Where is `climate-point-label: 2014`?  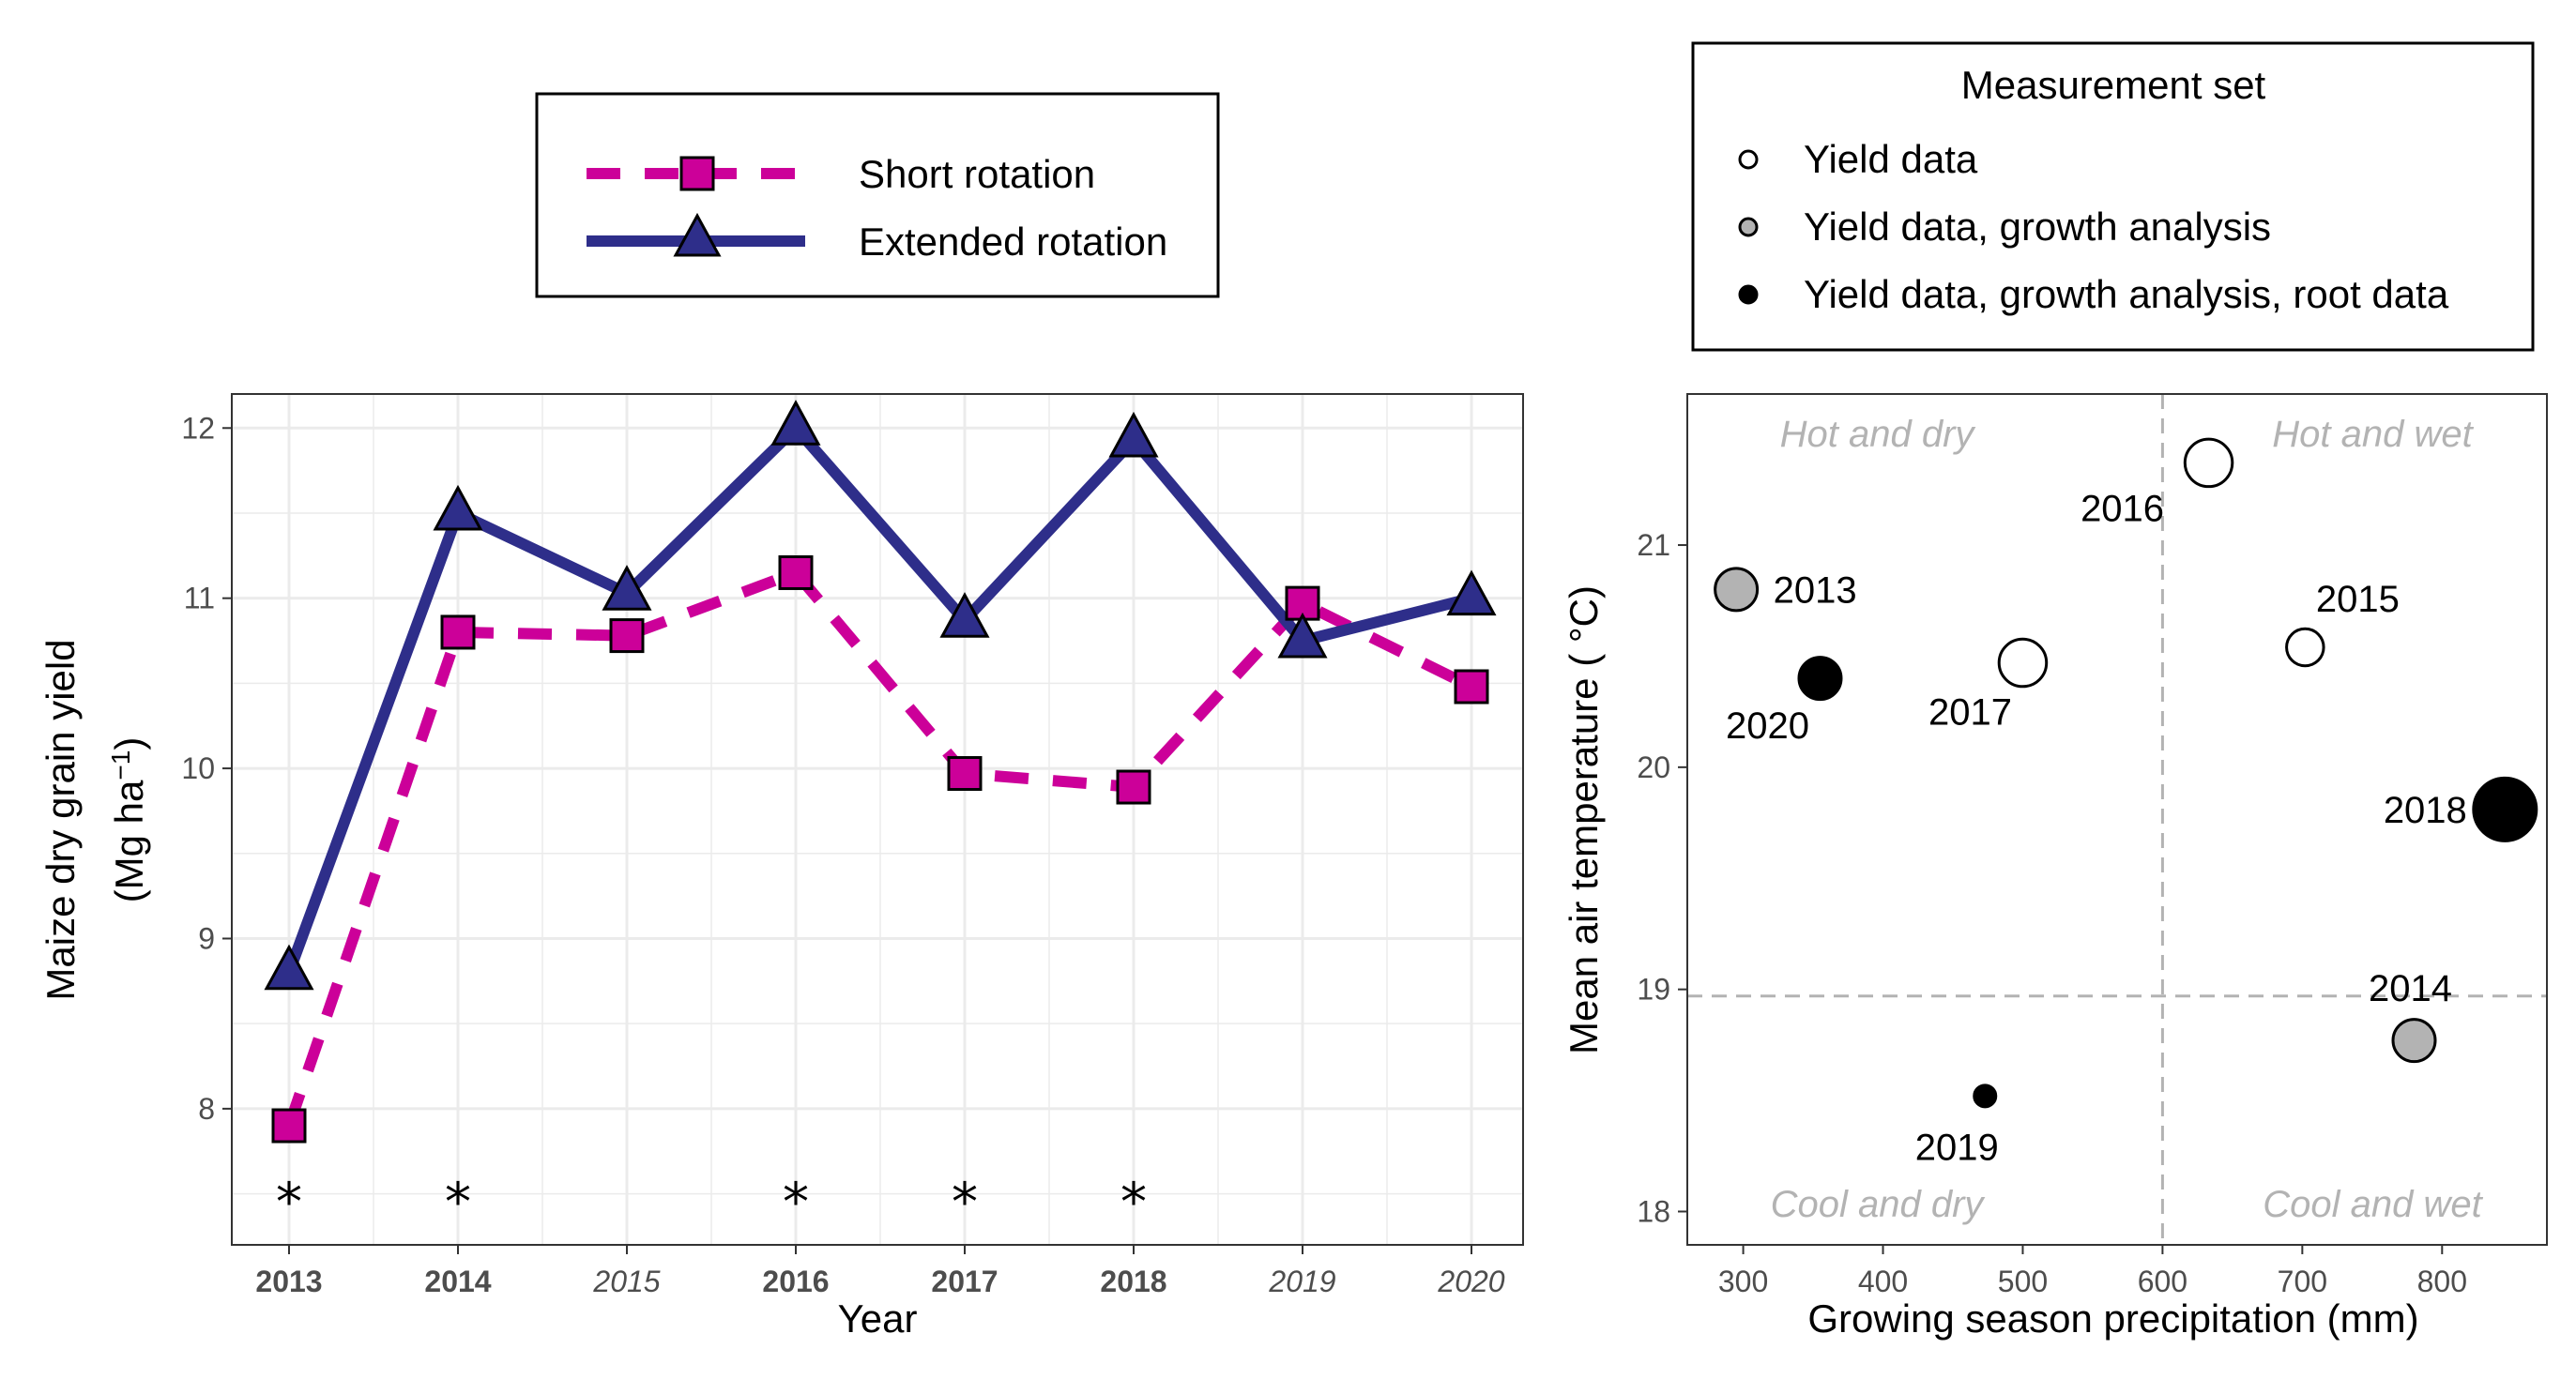 climate-point-label: 2014 is located at coordinates (2410, 989).